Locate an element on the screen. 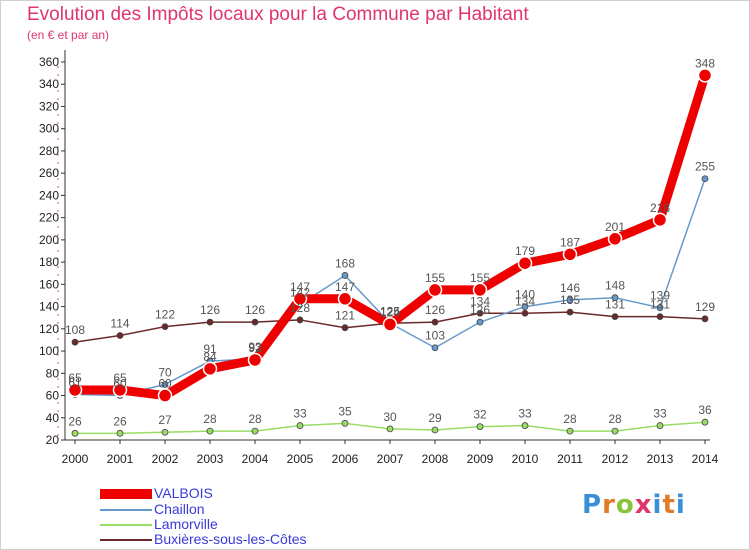  data-label-chaillon: 61 is located at coordinates (75, 382).